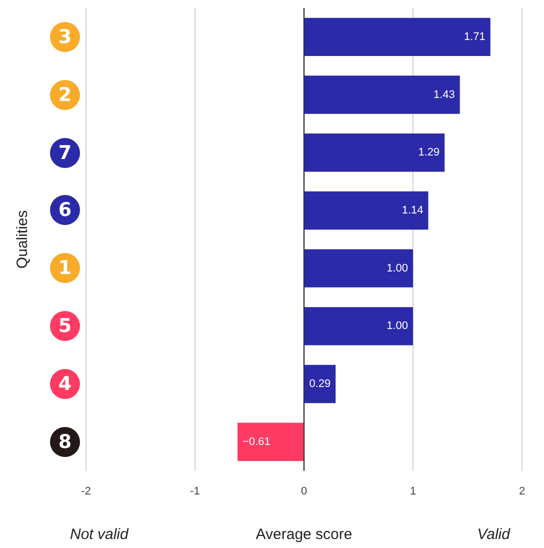  Describe the element at coordinates (429, 152) in the screenshot. I see `data-label: 1.29` at that location.